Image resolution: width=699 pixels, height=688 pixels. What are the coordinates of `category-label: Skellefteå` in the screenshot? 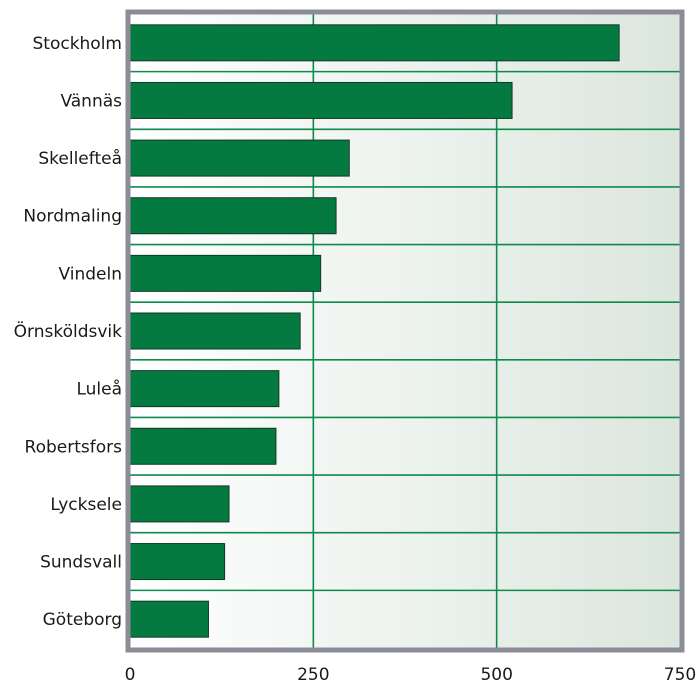 It's located at (80, 158).